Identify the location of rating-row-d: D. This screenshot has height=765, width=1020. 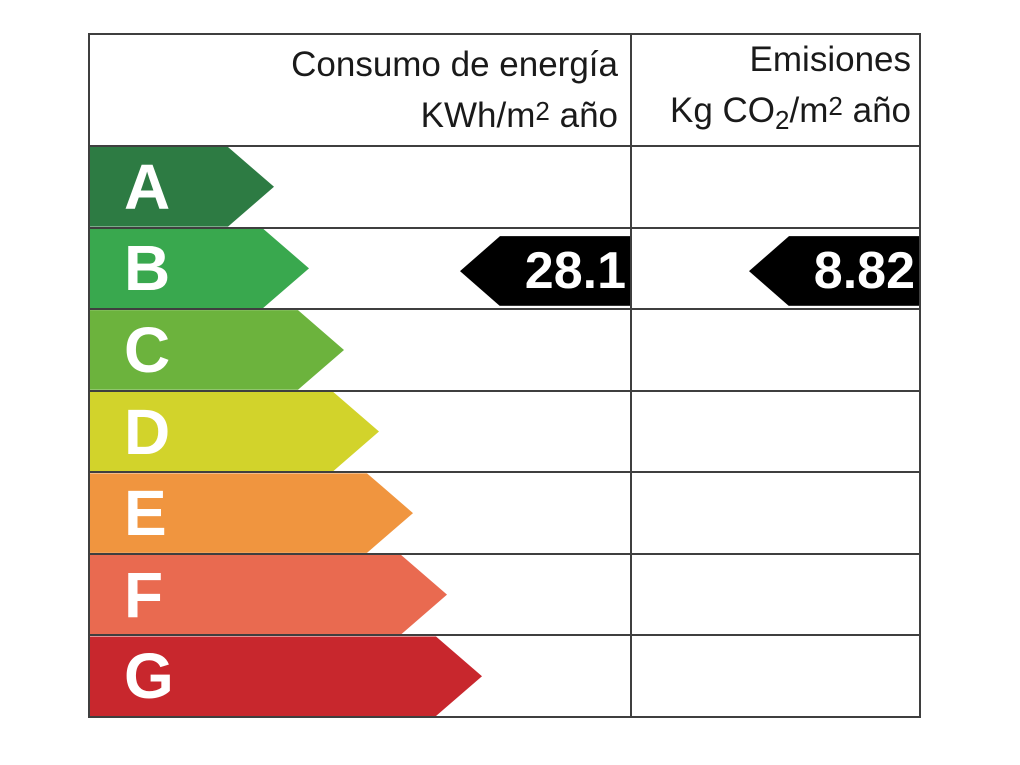
(504, 432).